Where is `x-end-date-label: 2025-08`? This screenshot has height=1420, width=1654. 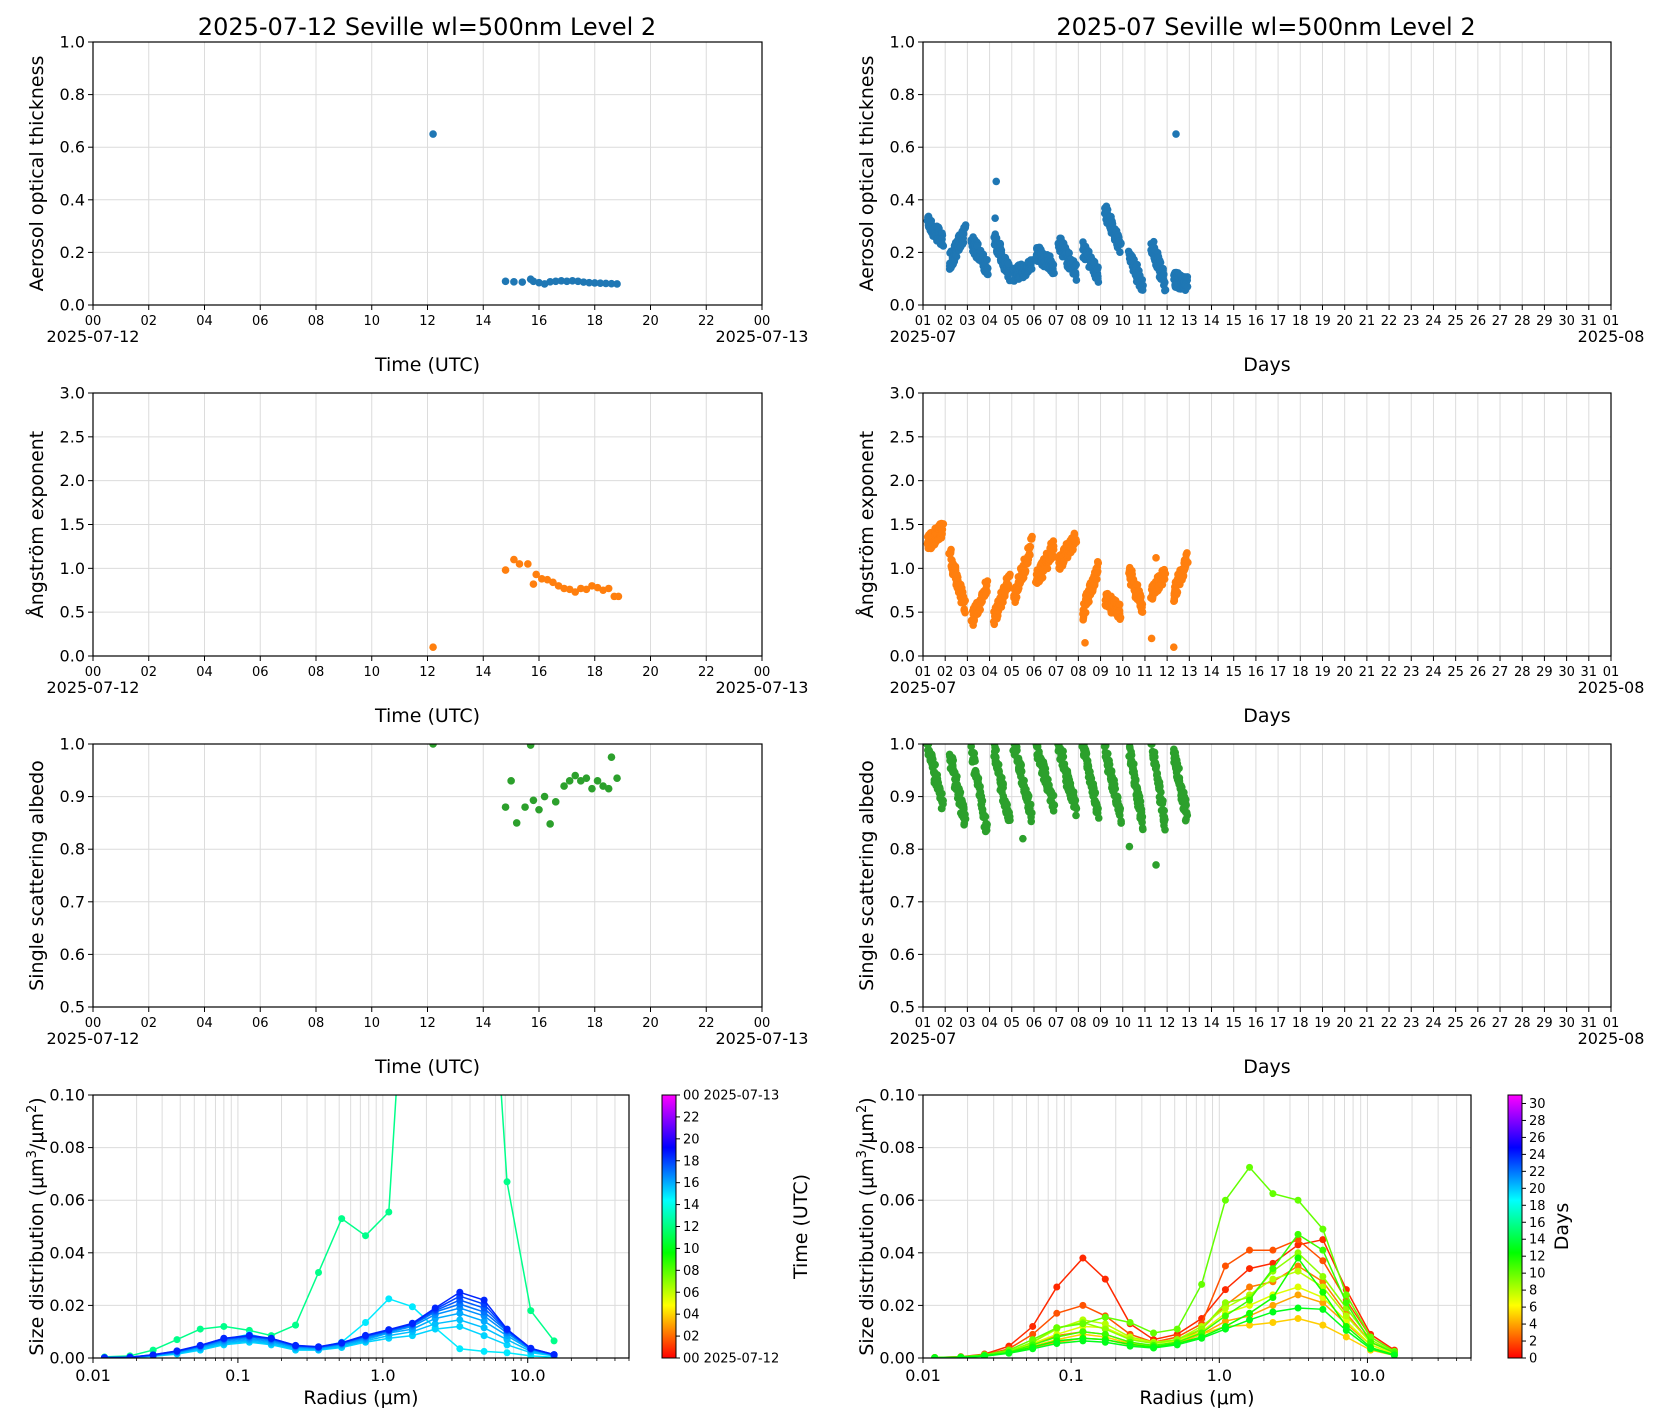 x-end-date-label: 2025-08 is located at coordinates (1611, 687).